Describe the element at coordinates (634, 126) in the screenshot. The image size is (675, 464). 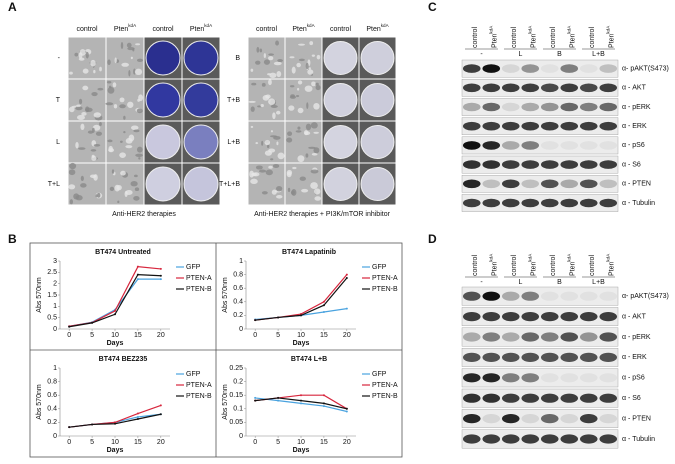
I see `antibody-label: α - ERK` at that location.